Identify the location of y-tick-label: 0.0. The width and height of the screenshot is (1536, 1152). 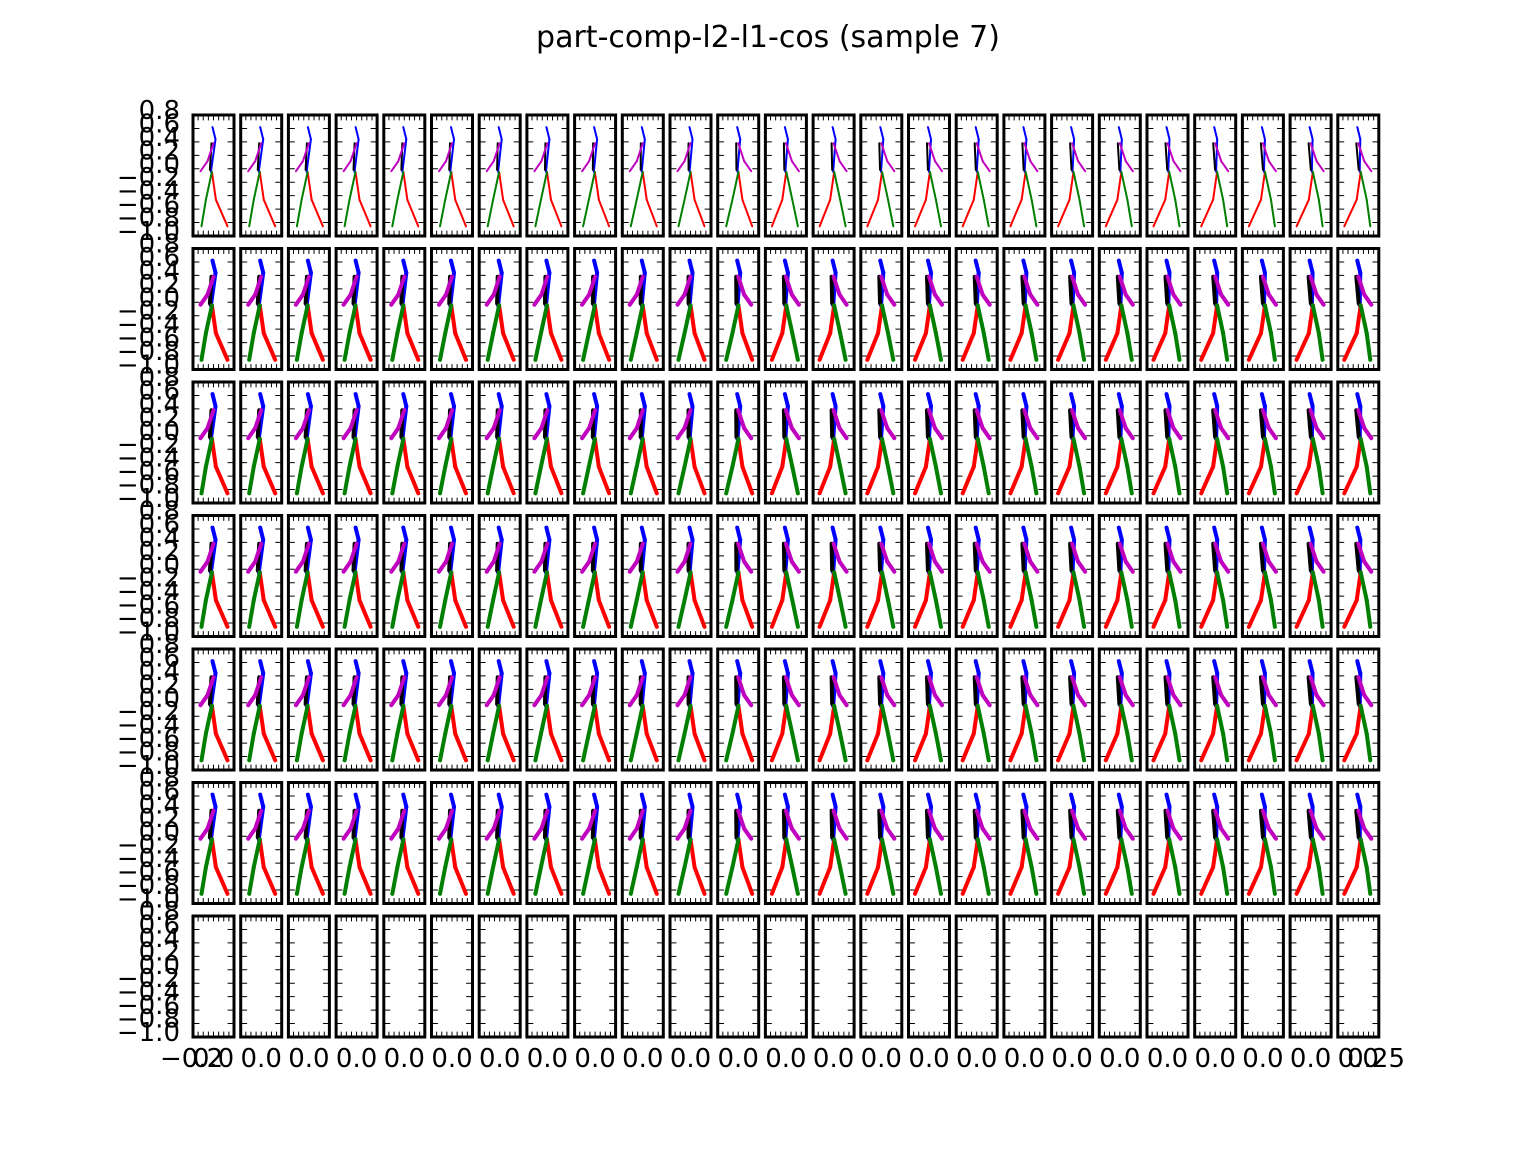
(159, 165).